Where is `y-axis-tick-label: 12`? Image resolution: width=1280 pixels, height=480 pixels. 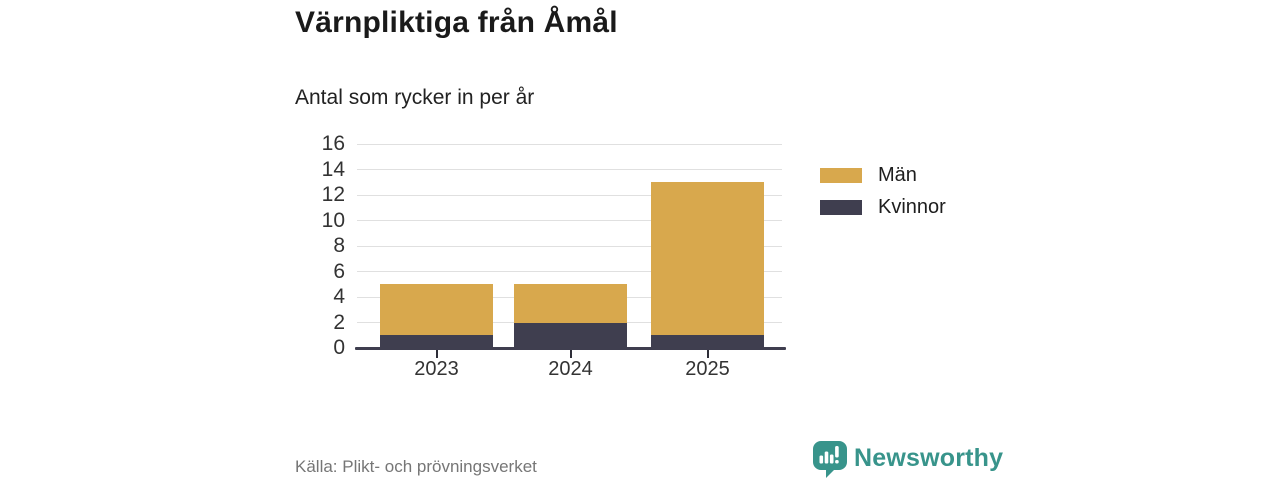
y-axis-tick-label: 12 is located at coordinates (333, 194).